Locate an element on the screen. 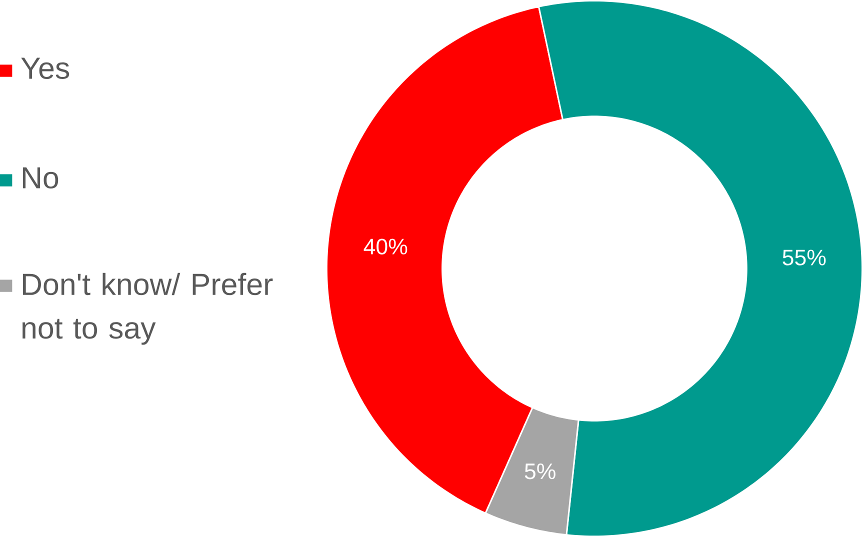  data-label: 5% is located at coordinates (540, 471).